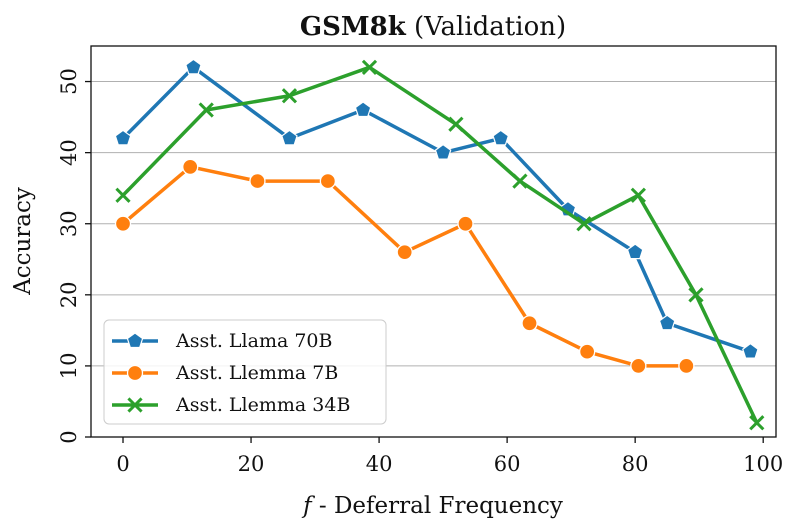  Describe the element at coordinates (69, 152) in the screenshot. I see `y-tick-label-40: 40` at that location.